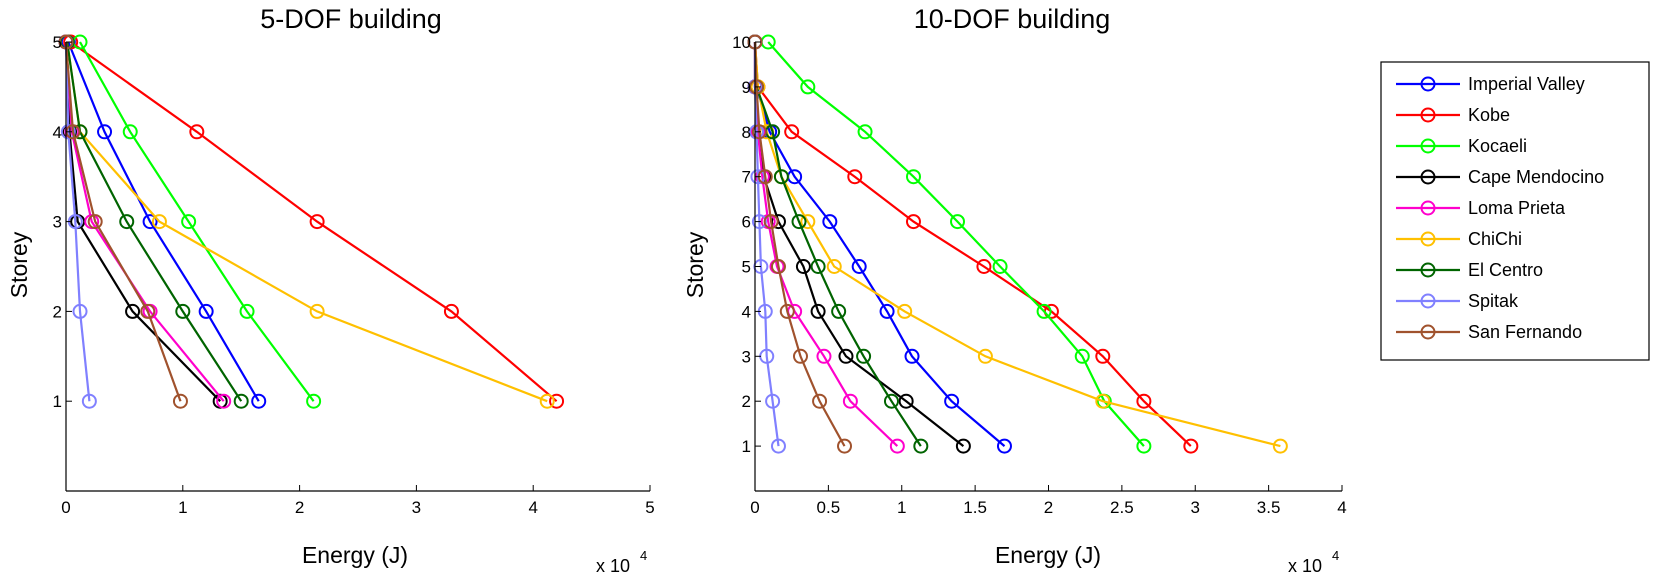  Describe the element at coordinates (1495, 239) in the screenshot. I see `legend-label: ChiChi` at that location.